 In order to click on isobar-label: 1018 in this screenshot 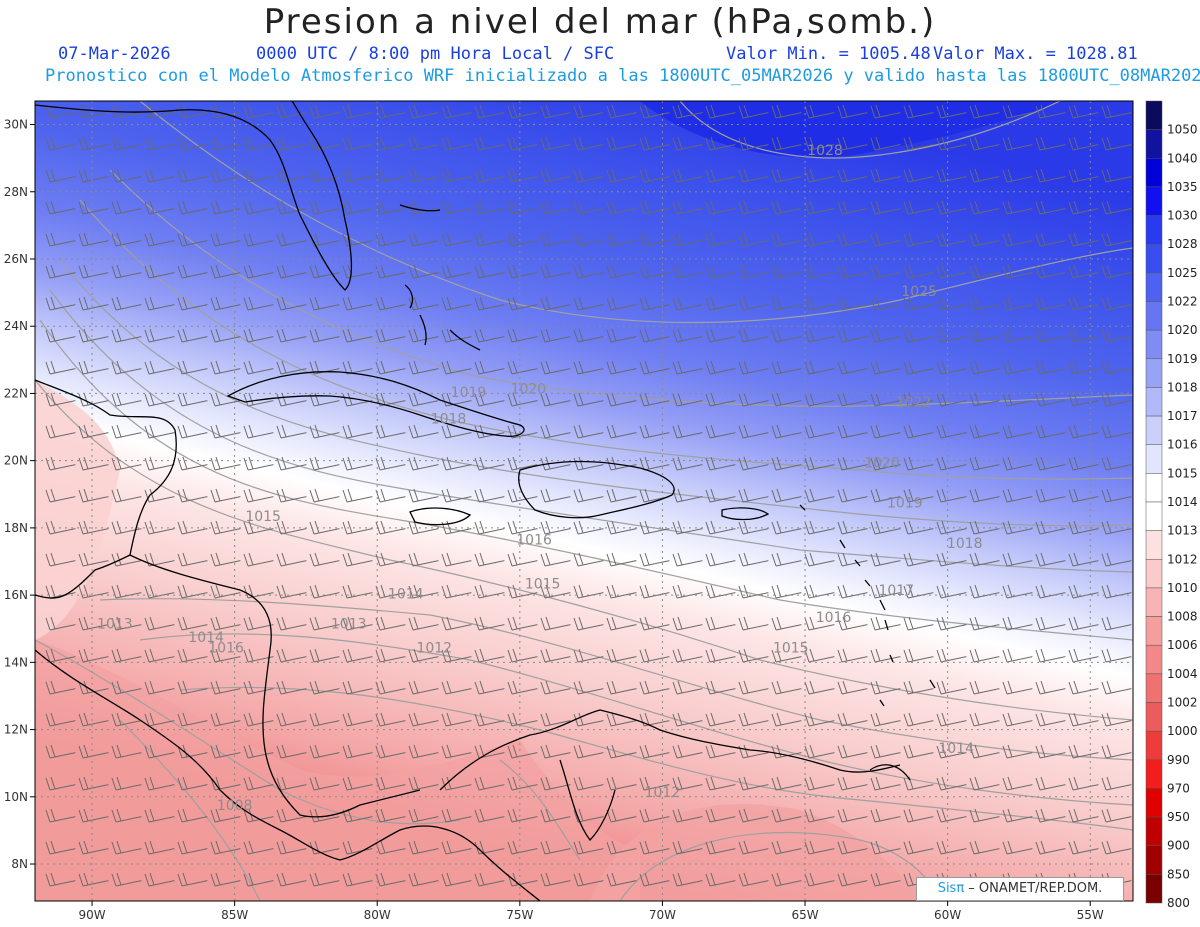, I will do `click(449, 420)`.